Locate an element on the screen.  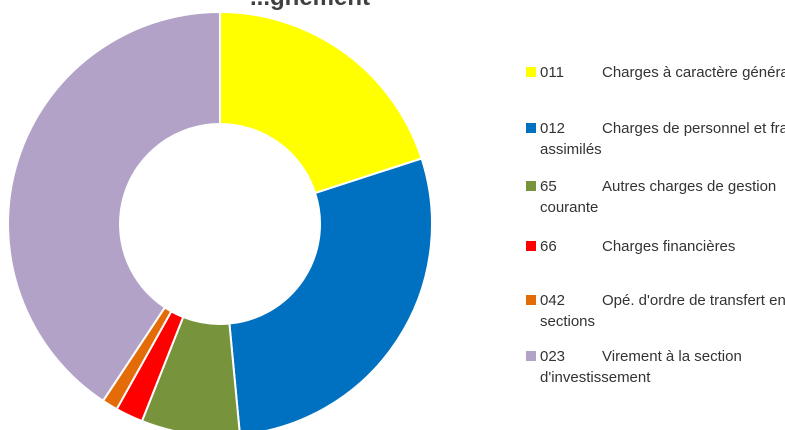
legend-code: 012 is located at coordinates (553, 128).